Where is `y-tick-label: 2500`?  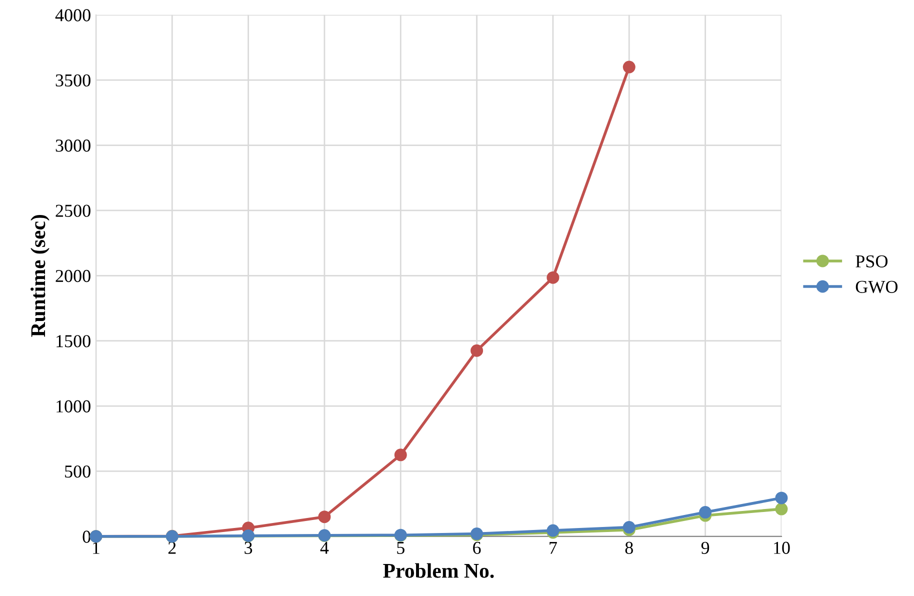 y-tick-label: 2500 is located at coordinates (73, 210).